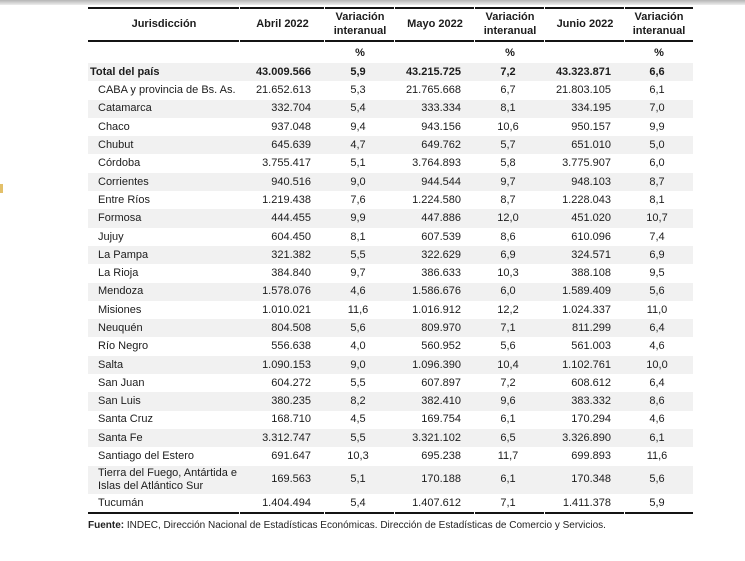  What do you see at coordinates (283, 71) in the screenshot?
I see `value-cell: 43.009.566` at bounding box center [283, 71].